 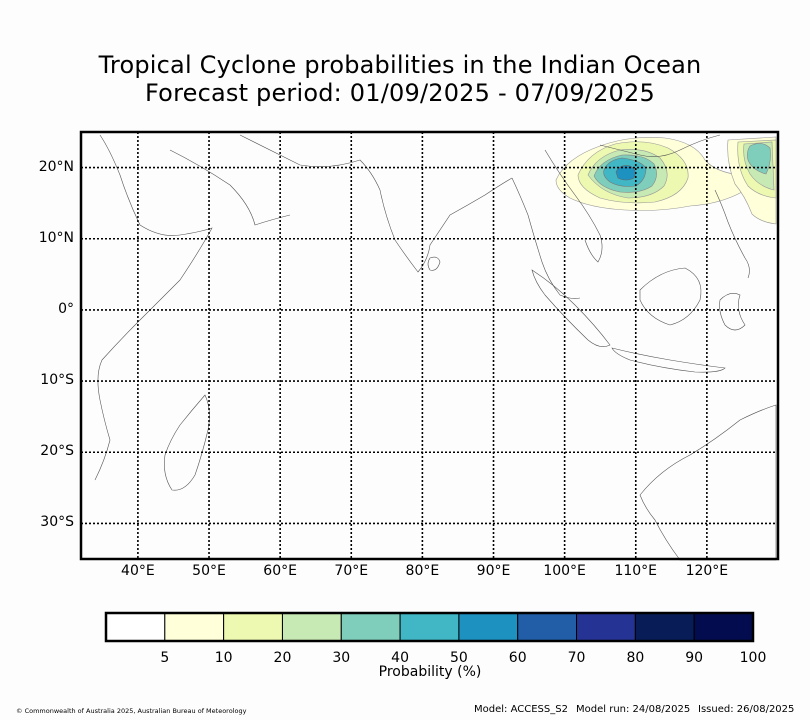 I want to click on colorbar-level-label: 30, so click(x=341, y=658).